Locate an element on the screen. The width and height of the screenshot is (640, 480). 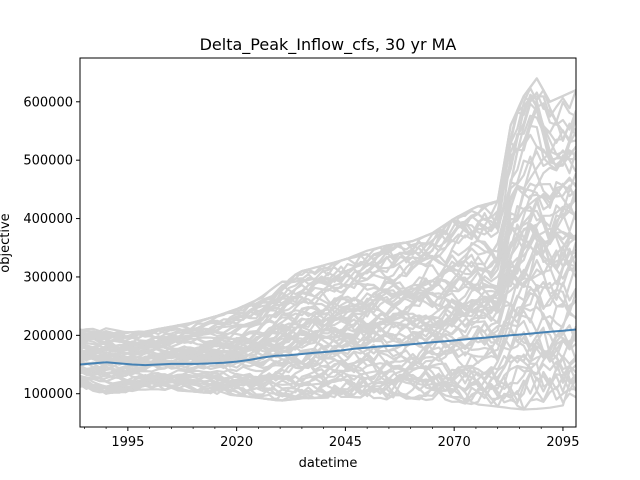
y-tick-label: 400000 is located at coordinates (48, 219).